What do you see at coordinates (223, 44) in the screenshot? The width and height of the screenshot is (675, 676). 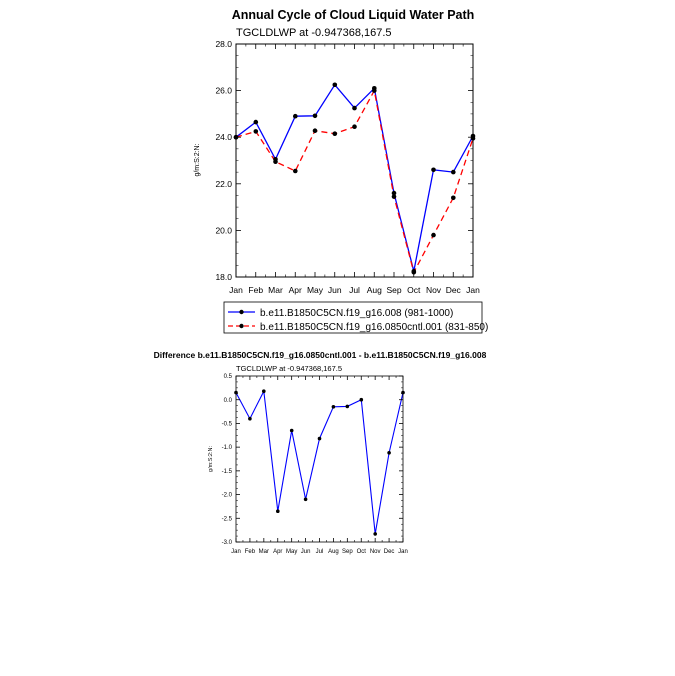 I see `y-tick-label: 28.0` at bounding box center [223, 44].